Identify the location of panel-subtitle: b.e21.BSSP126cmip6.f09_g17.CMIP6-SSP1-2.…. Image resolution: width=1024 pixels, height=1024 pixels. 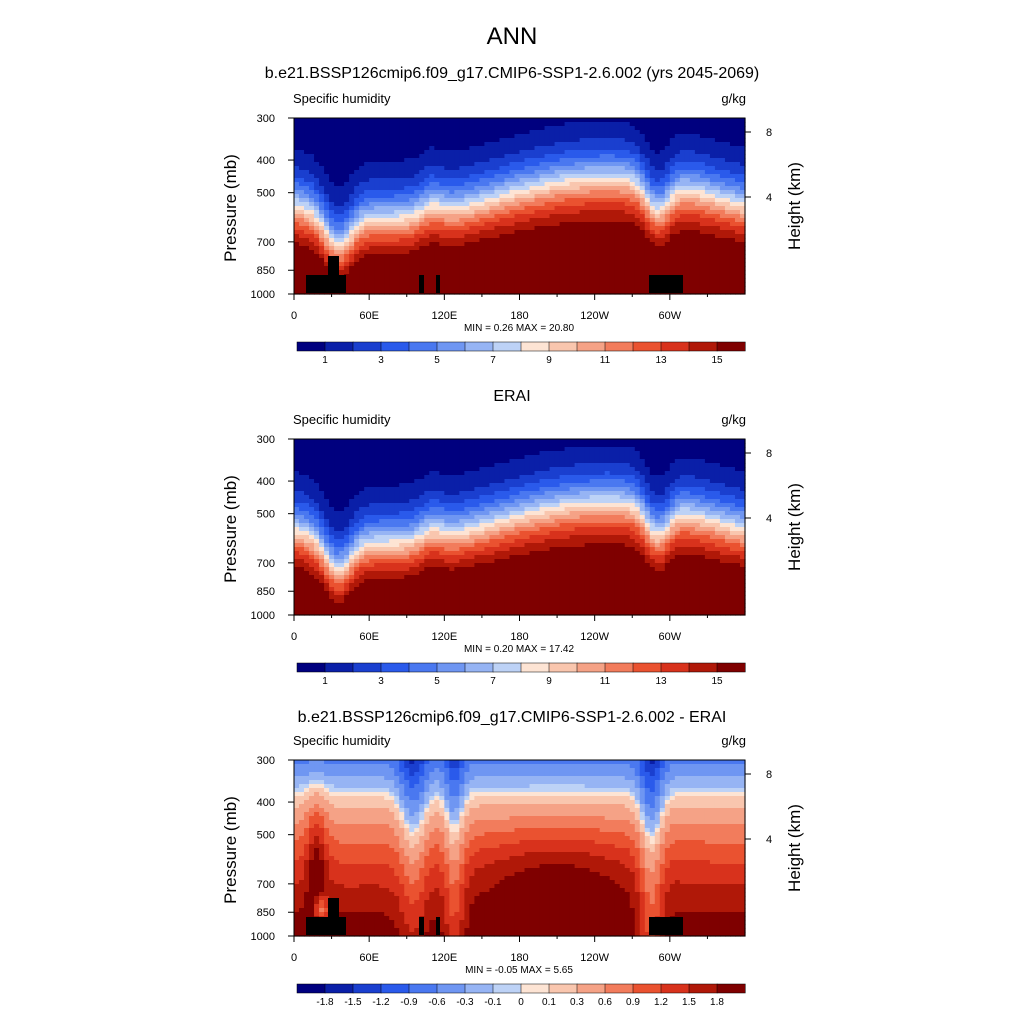
(512, 73).